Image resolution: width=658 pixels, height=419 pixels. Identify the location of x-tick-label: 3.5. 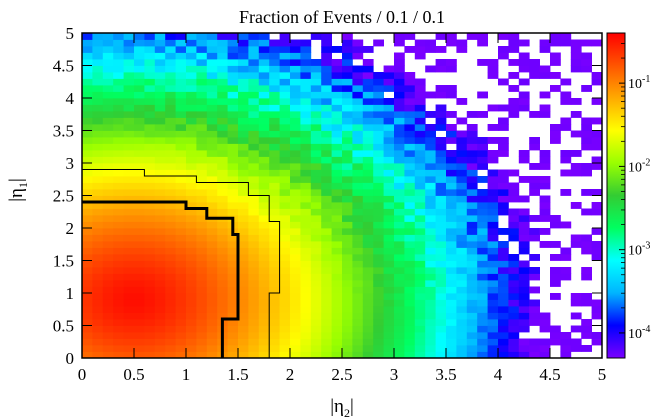
(445, 374).